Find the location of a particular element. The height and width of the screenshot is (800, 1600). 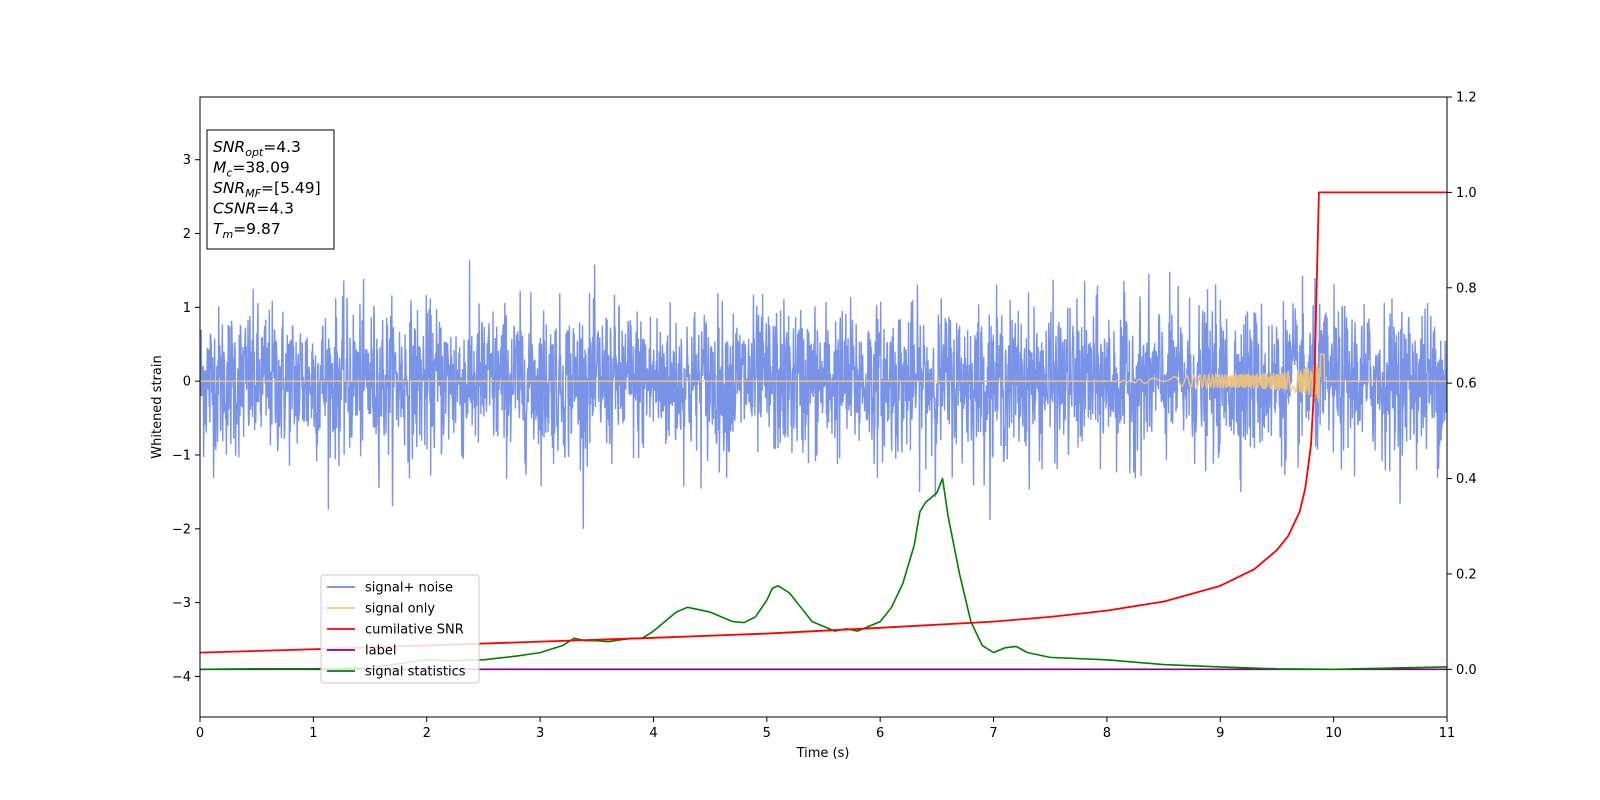

y-left-tick-label: 1 is located at coordinates (187, 308).